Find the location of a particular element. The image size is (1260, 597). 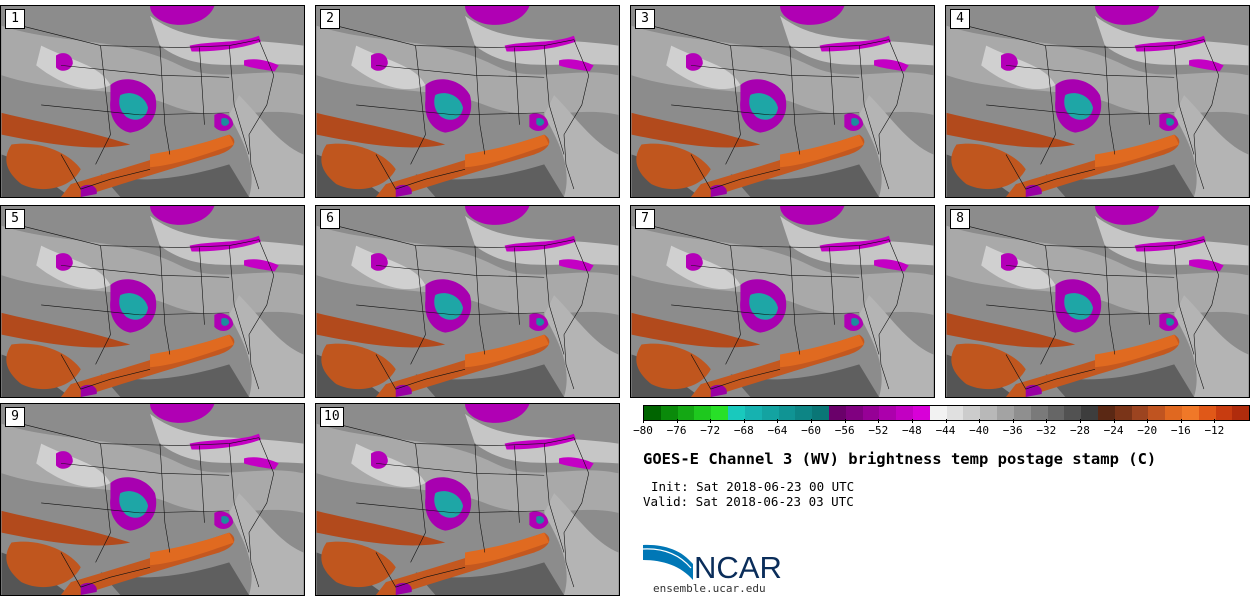

colorbar-tick-label: −24 is located at coordinates (1113, 430).